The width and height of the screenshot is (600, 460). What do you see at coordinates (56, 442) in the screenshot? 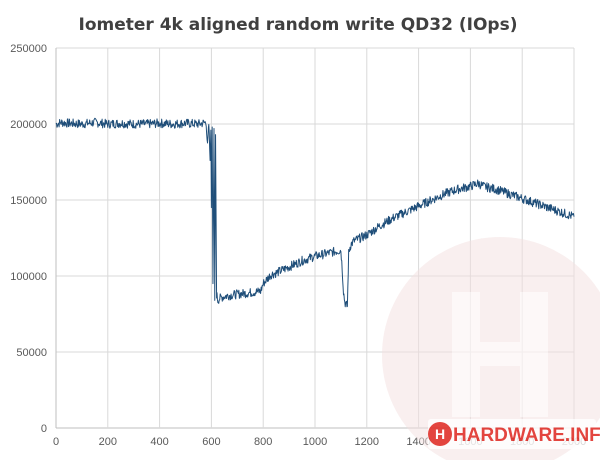
I see `x-tick-label: 0` at bounding box center [56, 442].